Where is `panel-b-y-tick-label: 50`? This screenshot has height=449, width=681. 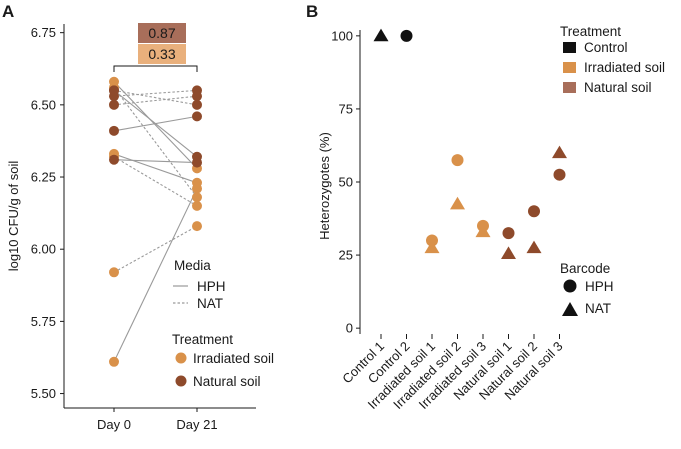
panel-b-y-tick-label: 50 is located at coordinates (346, 182).